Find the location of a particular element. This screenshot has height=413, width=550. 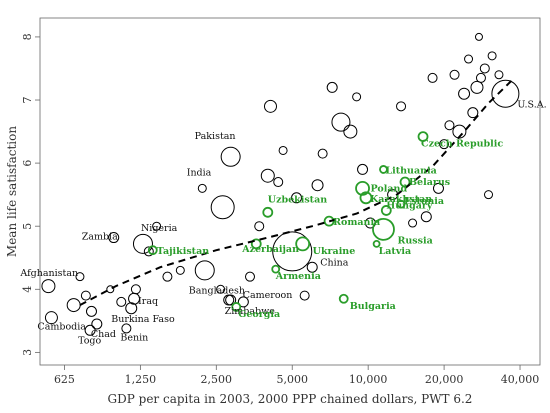

point-azerbaijan is located at coordinates (256, 244).